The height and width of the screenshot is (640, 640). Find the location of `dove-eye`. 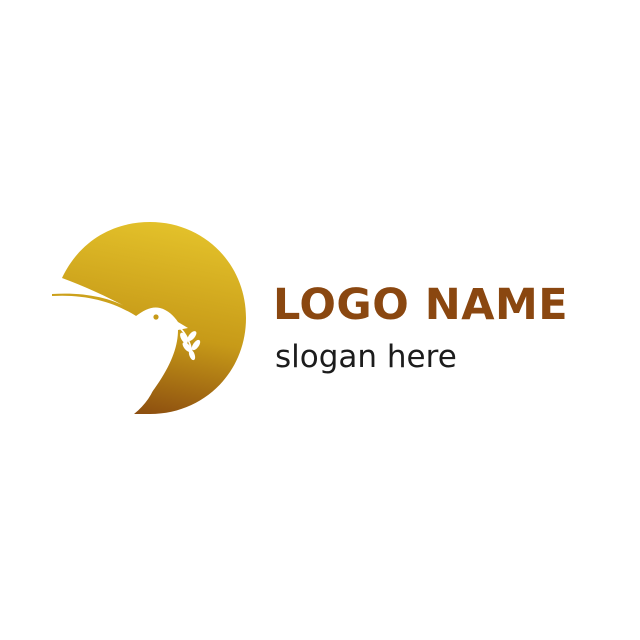

dove-eye is located at coordinates (156, 317).